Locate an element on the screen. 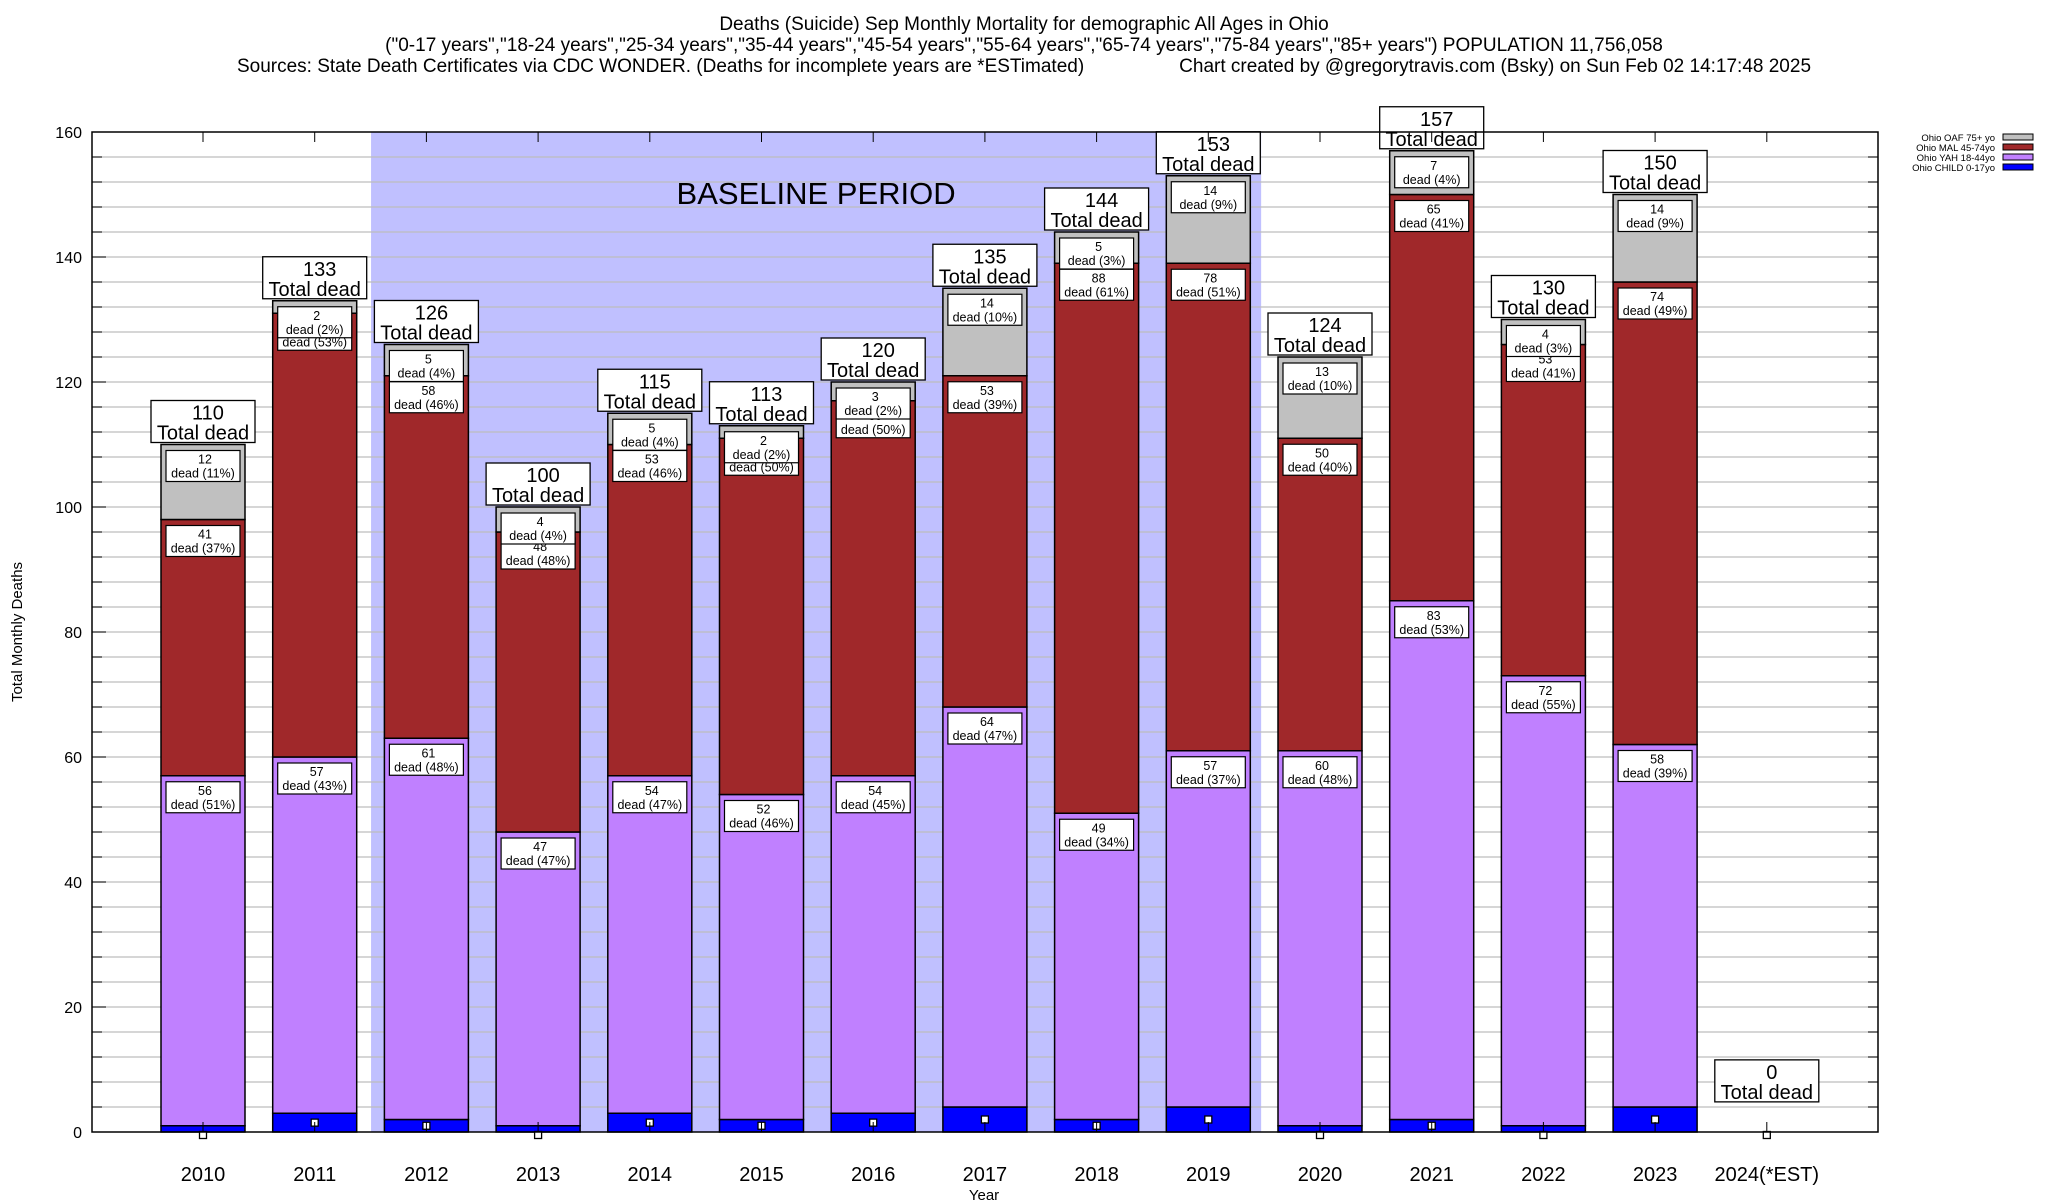 Image resolution: width=2048 pixels, height=1200 pixels. segment-label-pct: dead (47%) is located at coordinates (538, 861).